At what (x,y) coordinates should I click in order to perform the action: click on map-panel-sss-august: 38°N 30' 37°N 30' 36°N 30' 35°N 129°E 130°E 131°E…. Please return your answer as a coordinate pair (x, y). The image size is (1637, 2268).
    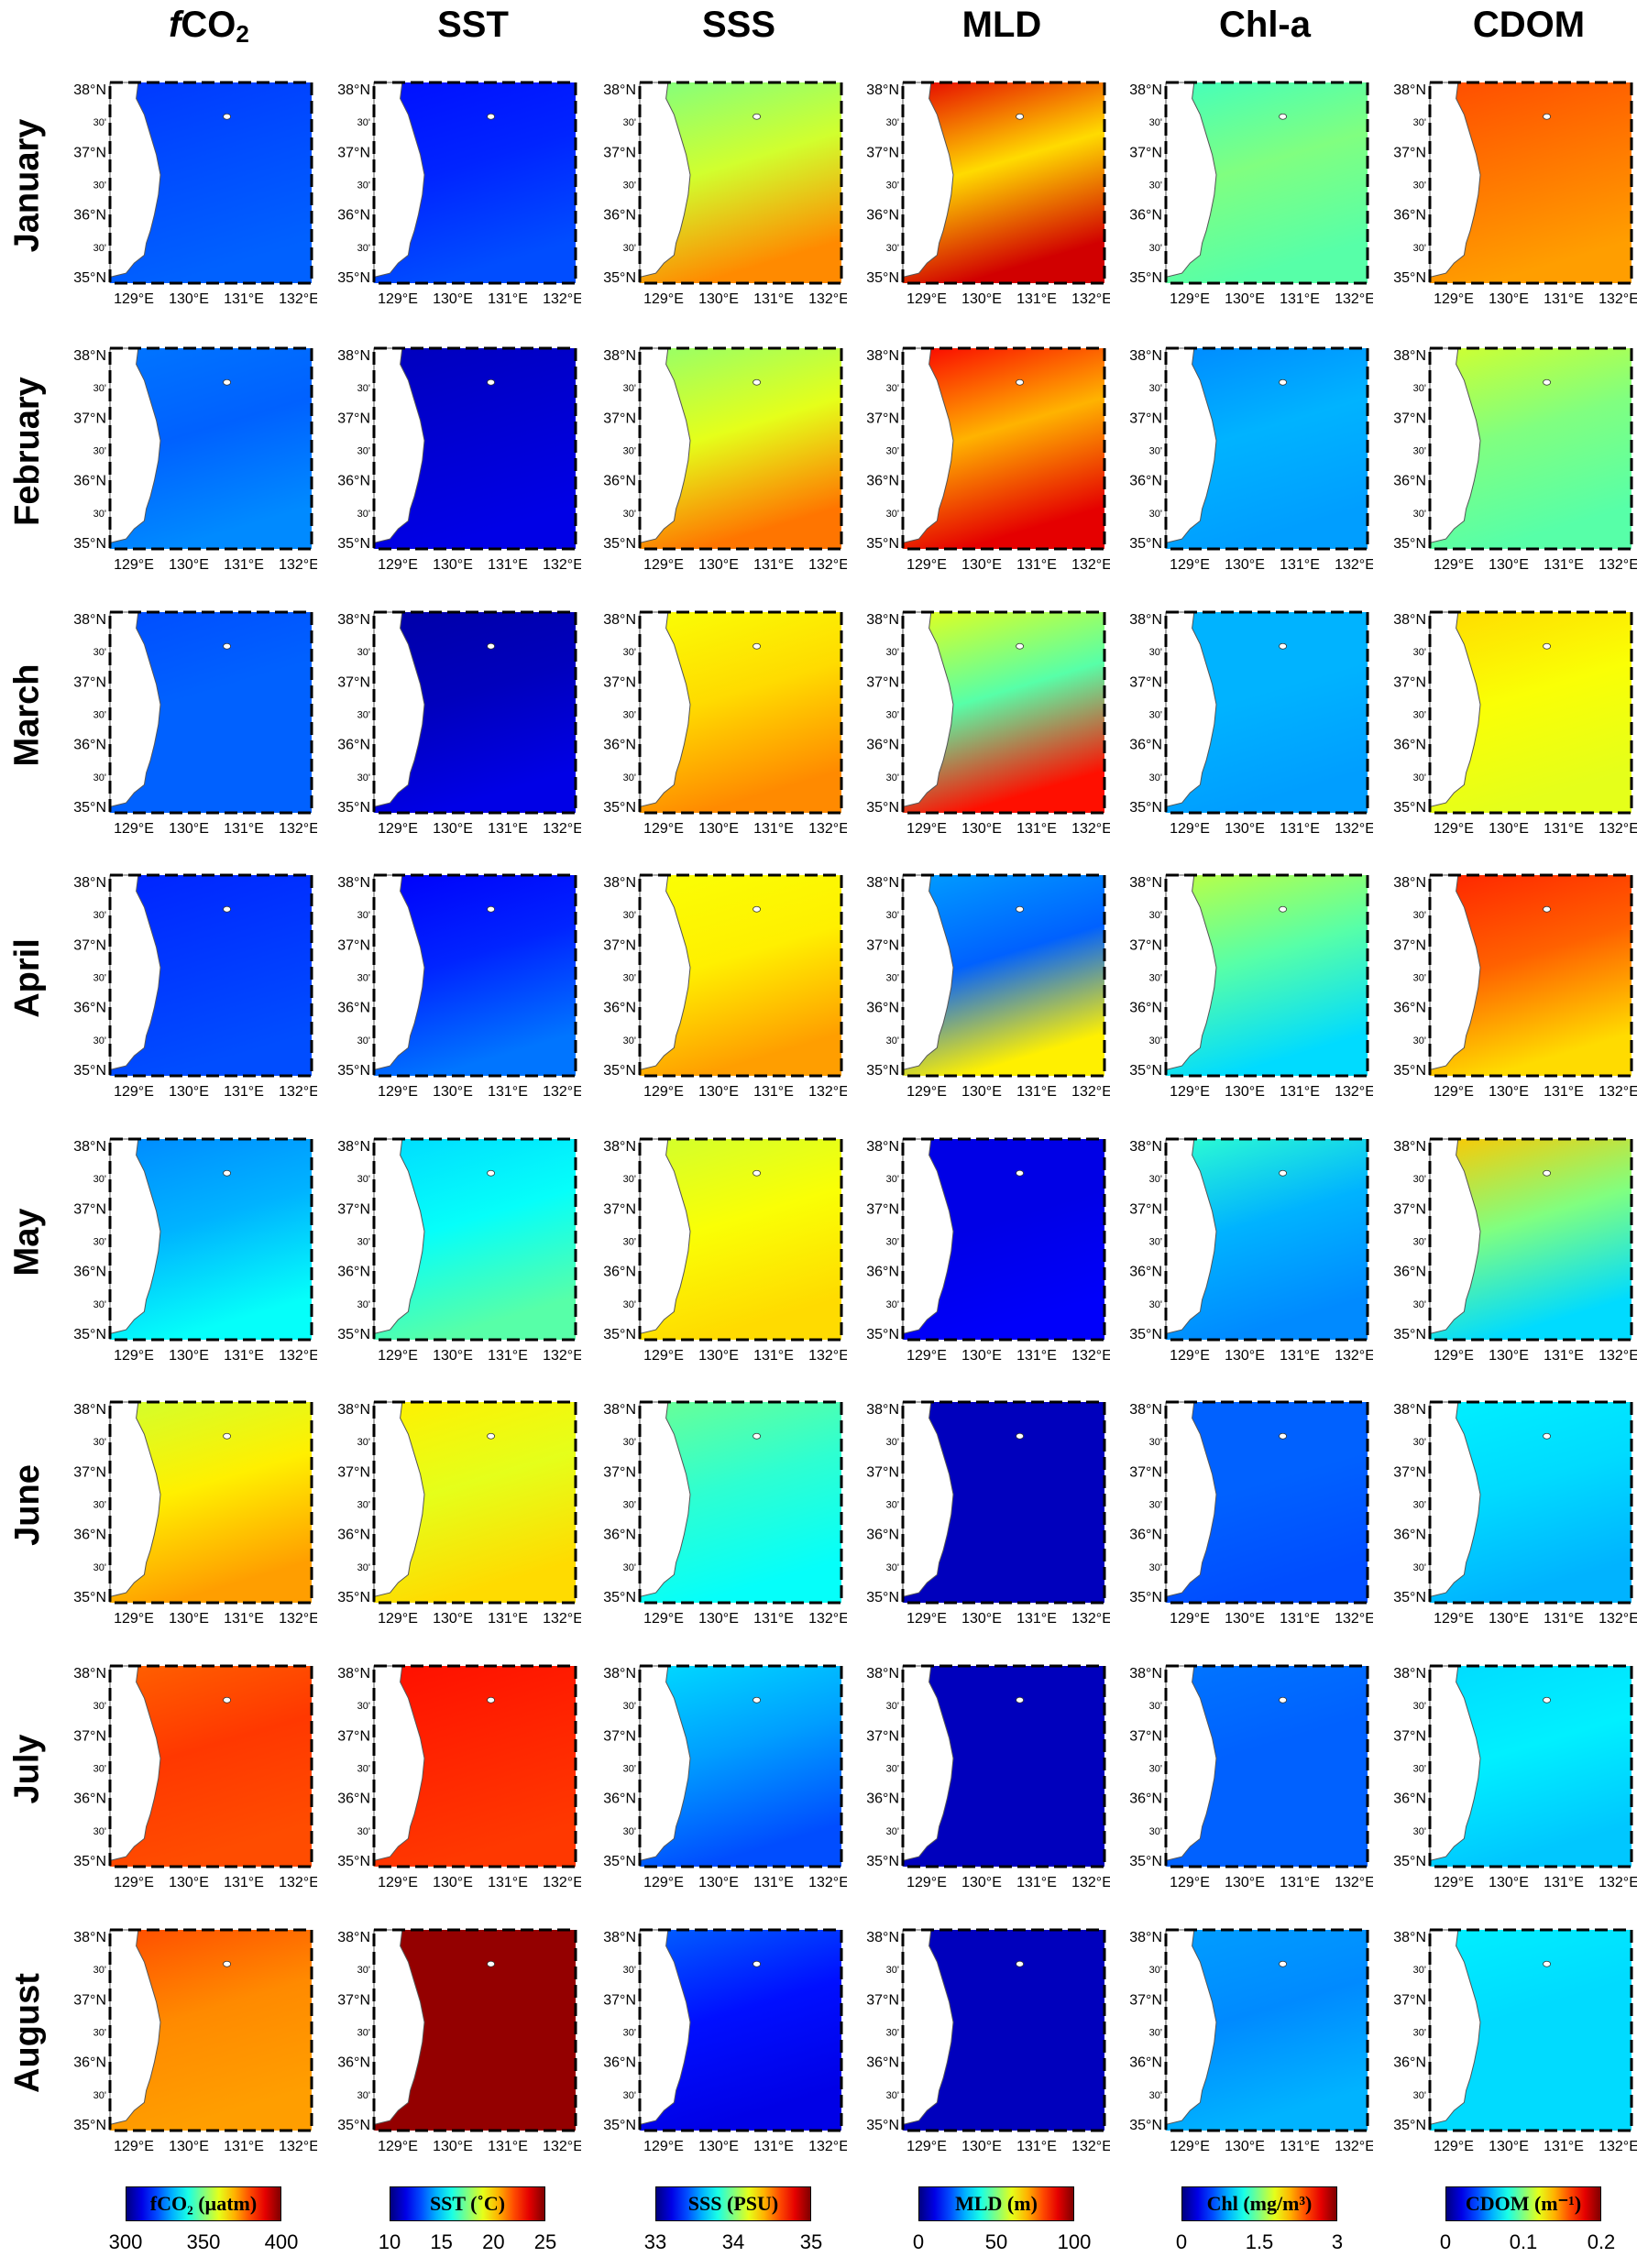
    Looking at the image, I should click on (725, 2041).